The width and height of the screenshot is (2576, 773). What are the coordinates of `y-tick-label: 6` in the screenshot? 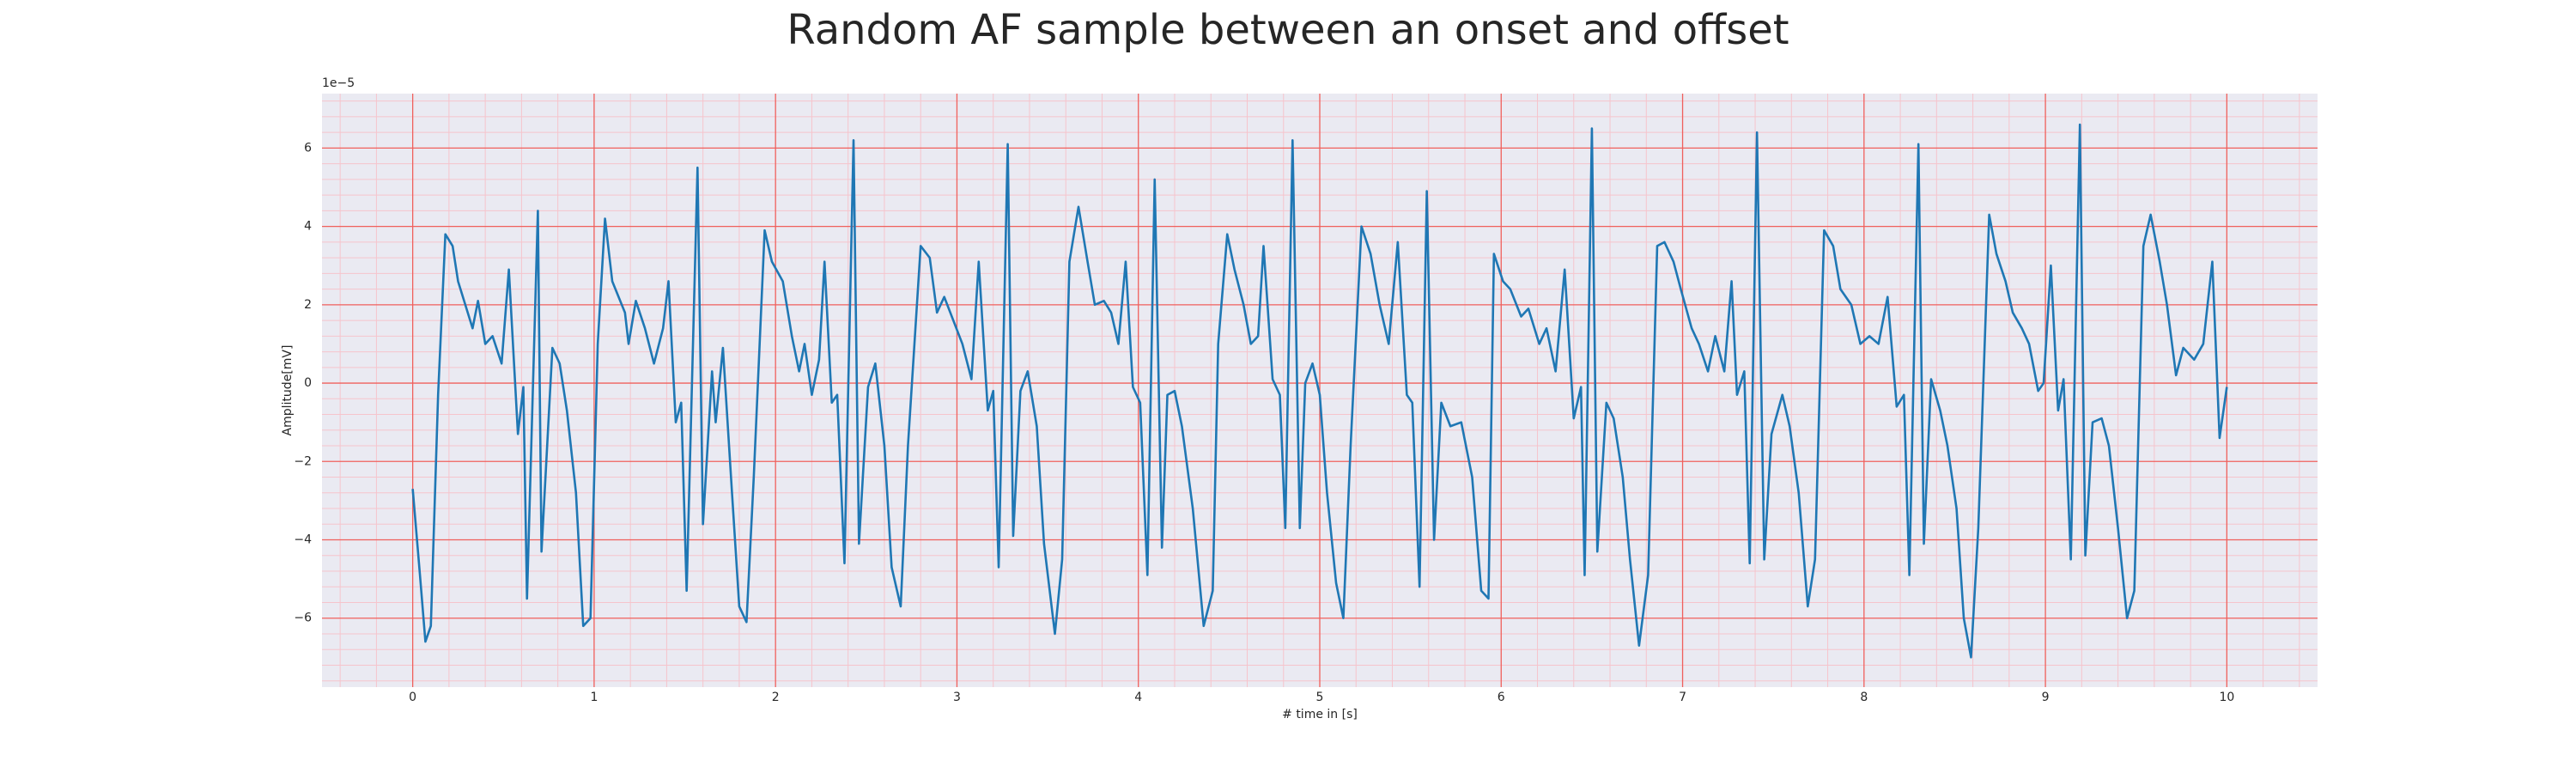 It's located at (308, 148).